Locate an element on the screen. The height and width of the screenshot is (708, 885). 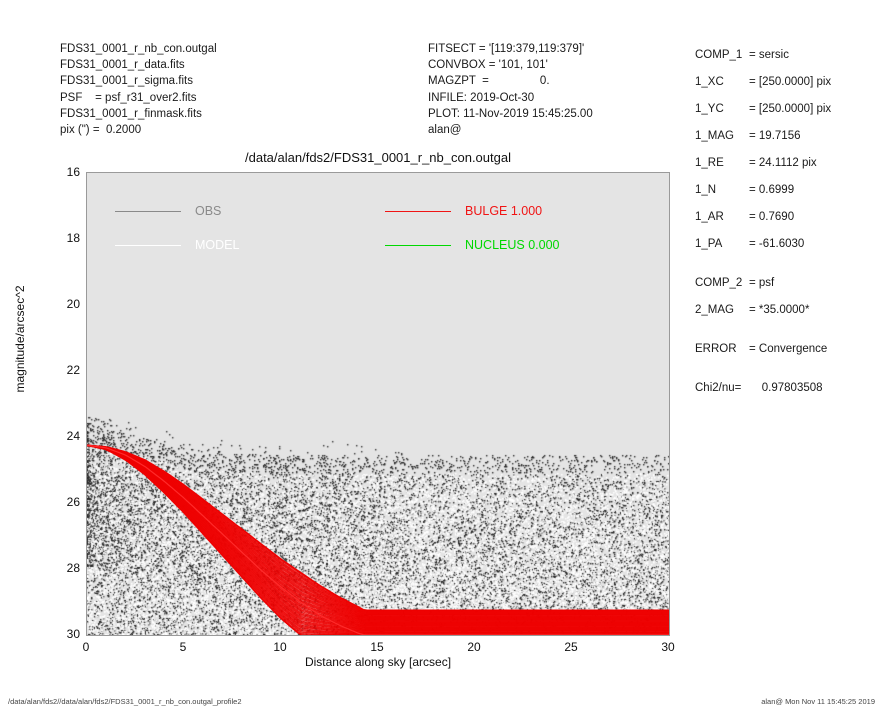
legend-swatch-obs is located at coordinates (148, 211).